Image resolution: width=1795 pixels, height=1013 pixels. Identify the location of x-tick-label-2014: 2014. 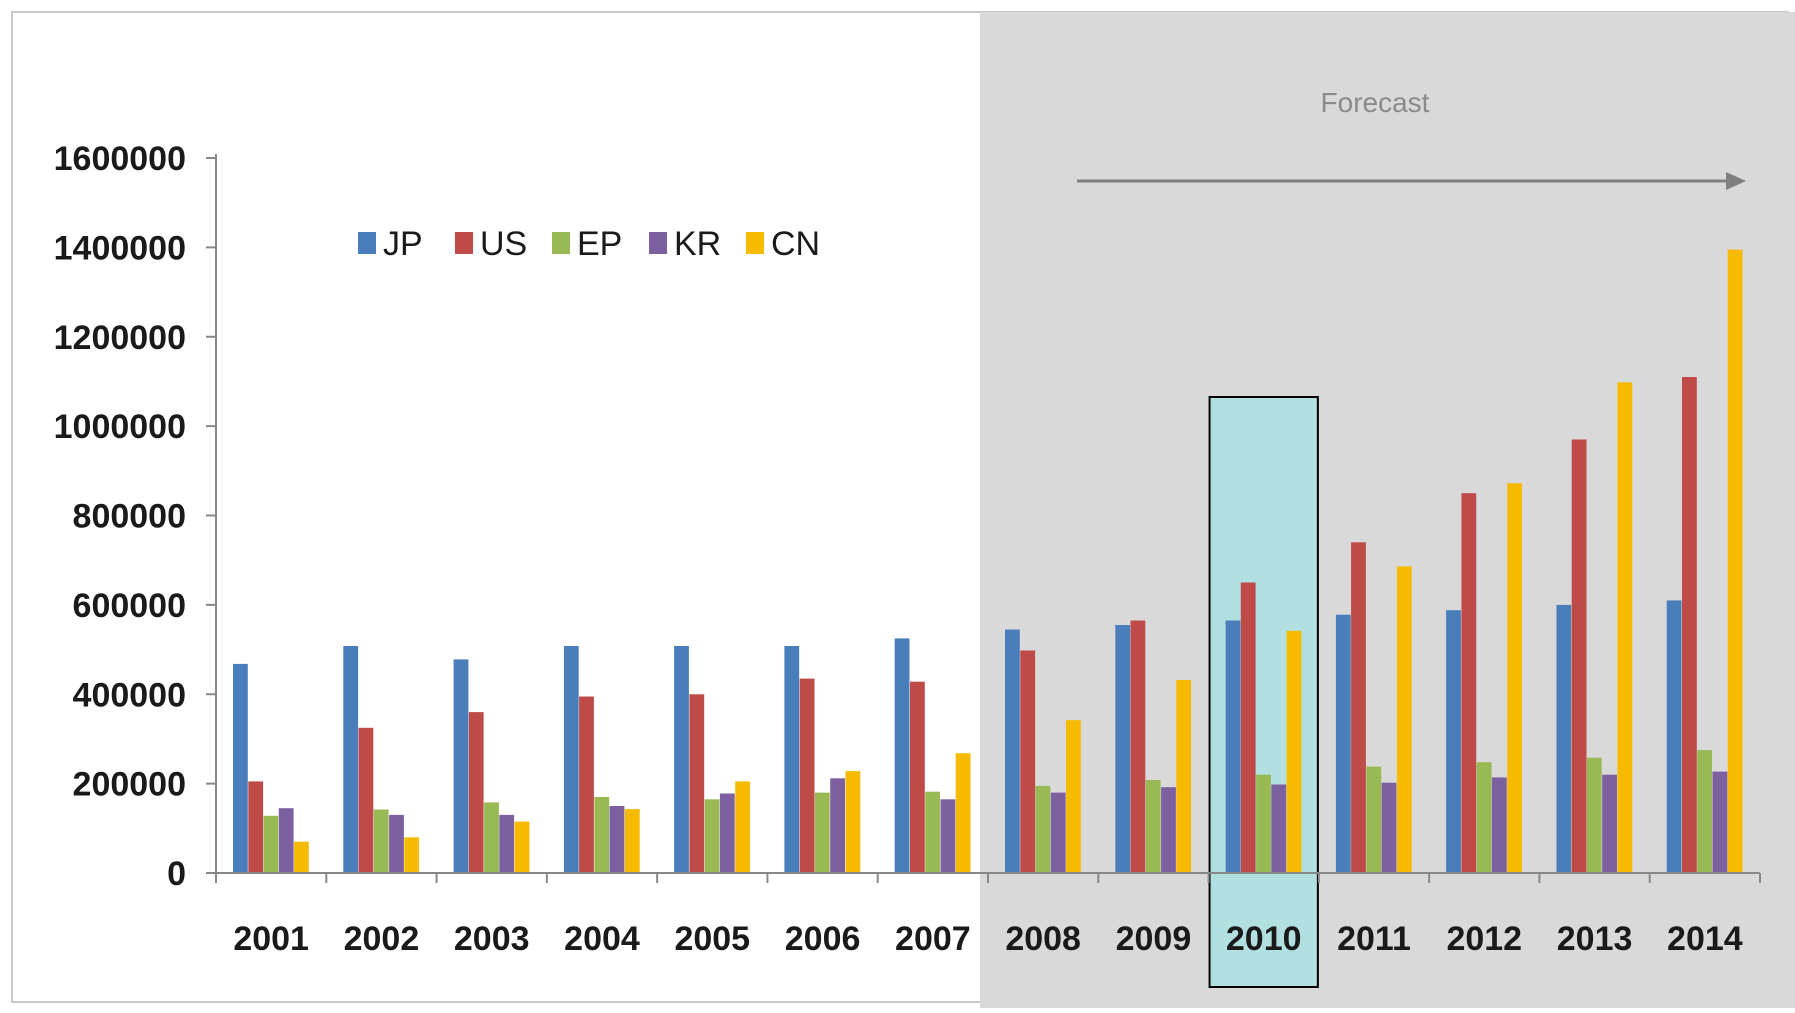
(1705, 939).